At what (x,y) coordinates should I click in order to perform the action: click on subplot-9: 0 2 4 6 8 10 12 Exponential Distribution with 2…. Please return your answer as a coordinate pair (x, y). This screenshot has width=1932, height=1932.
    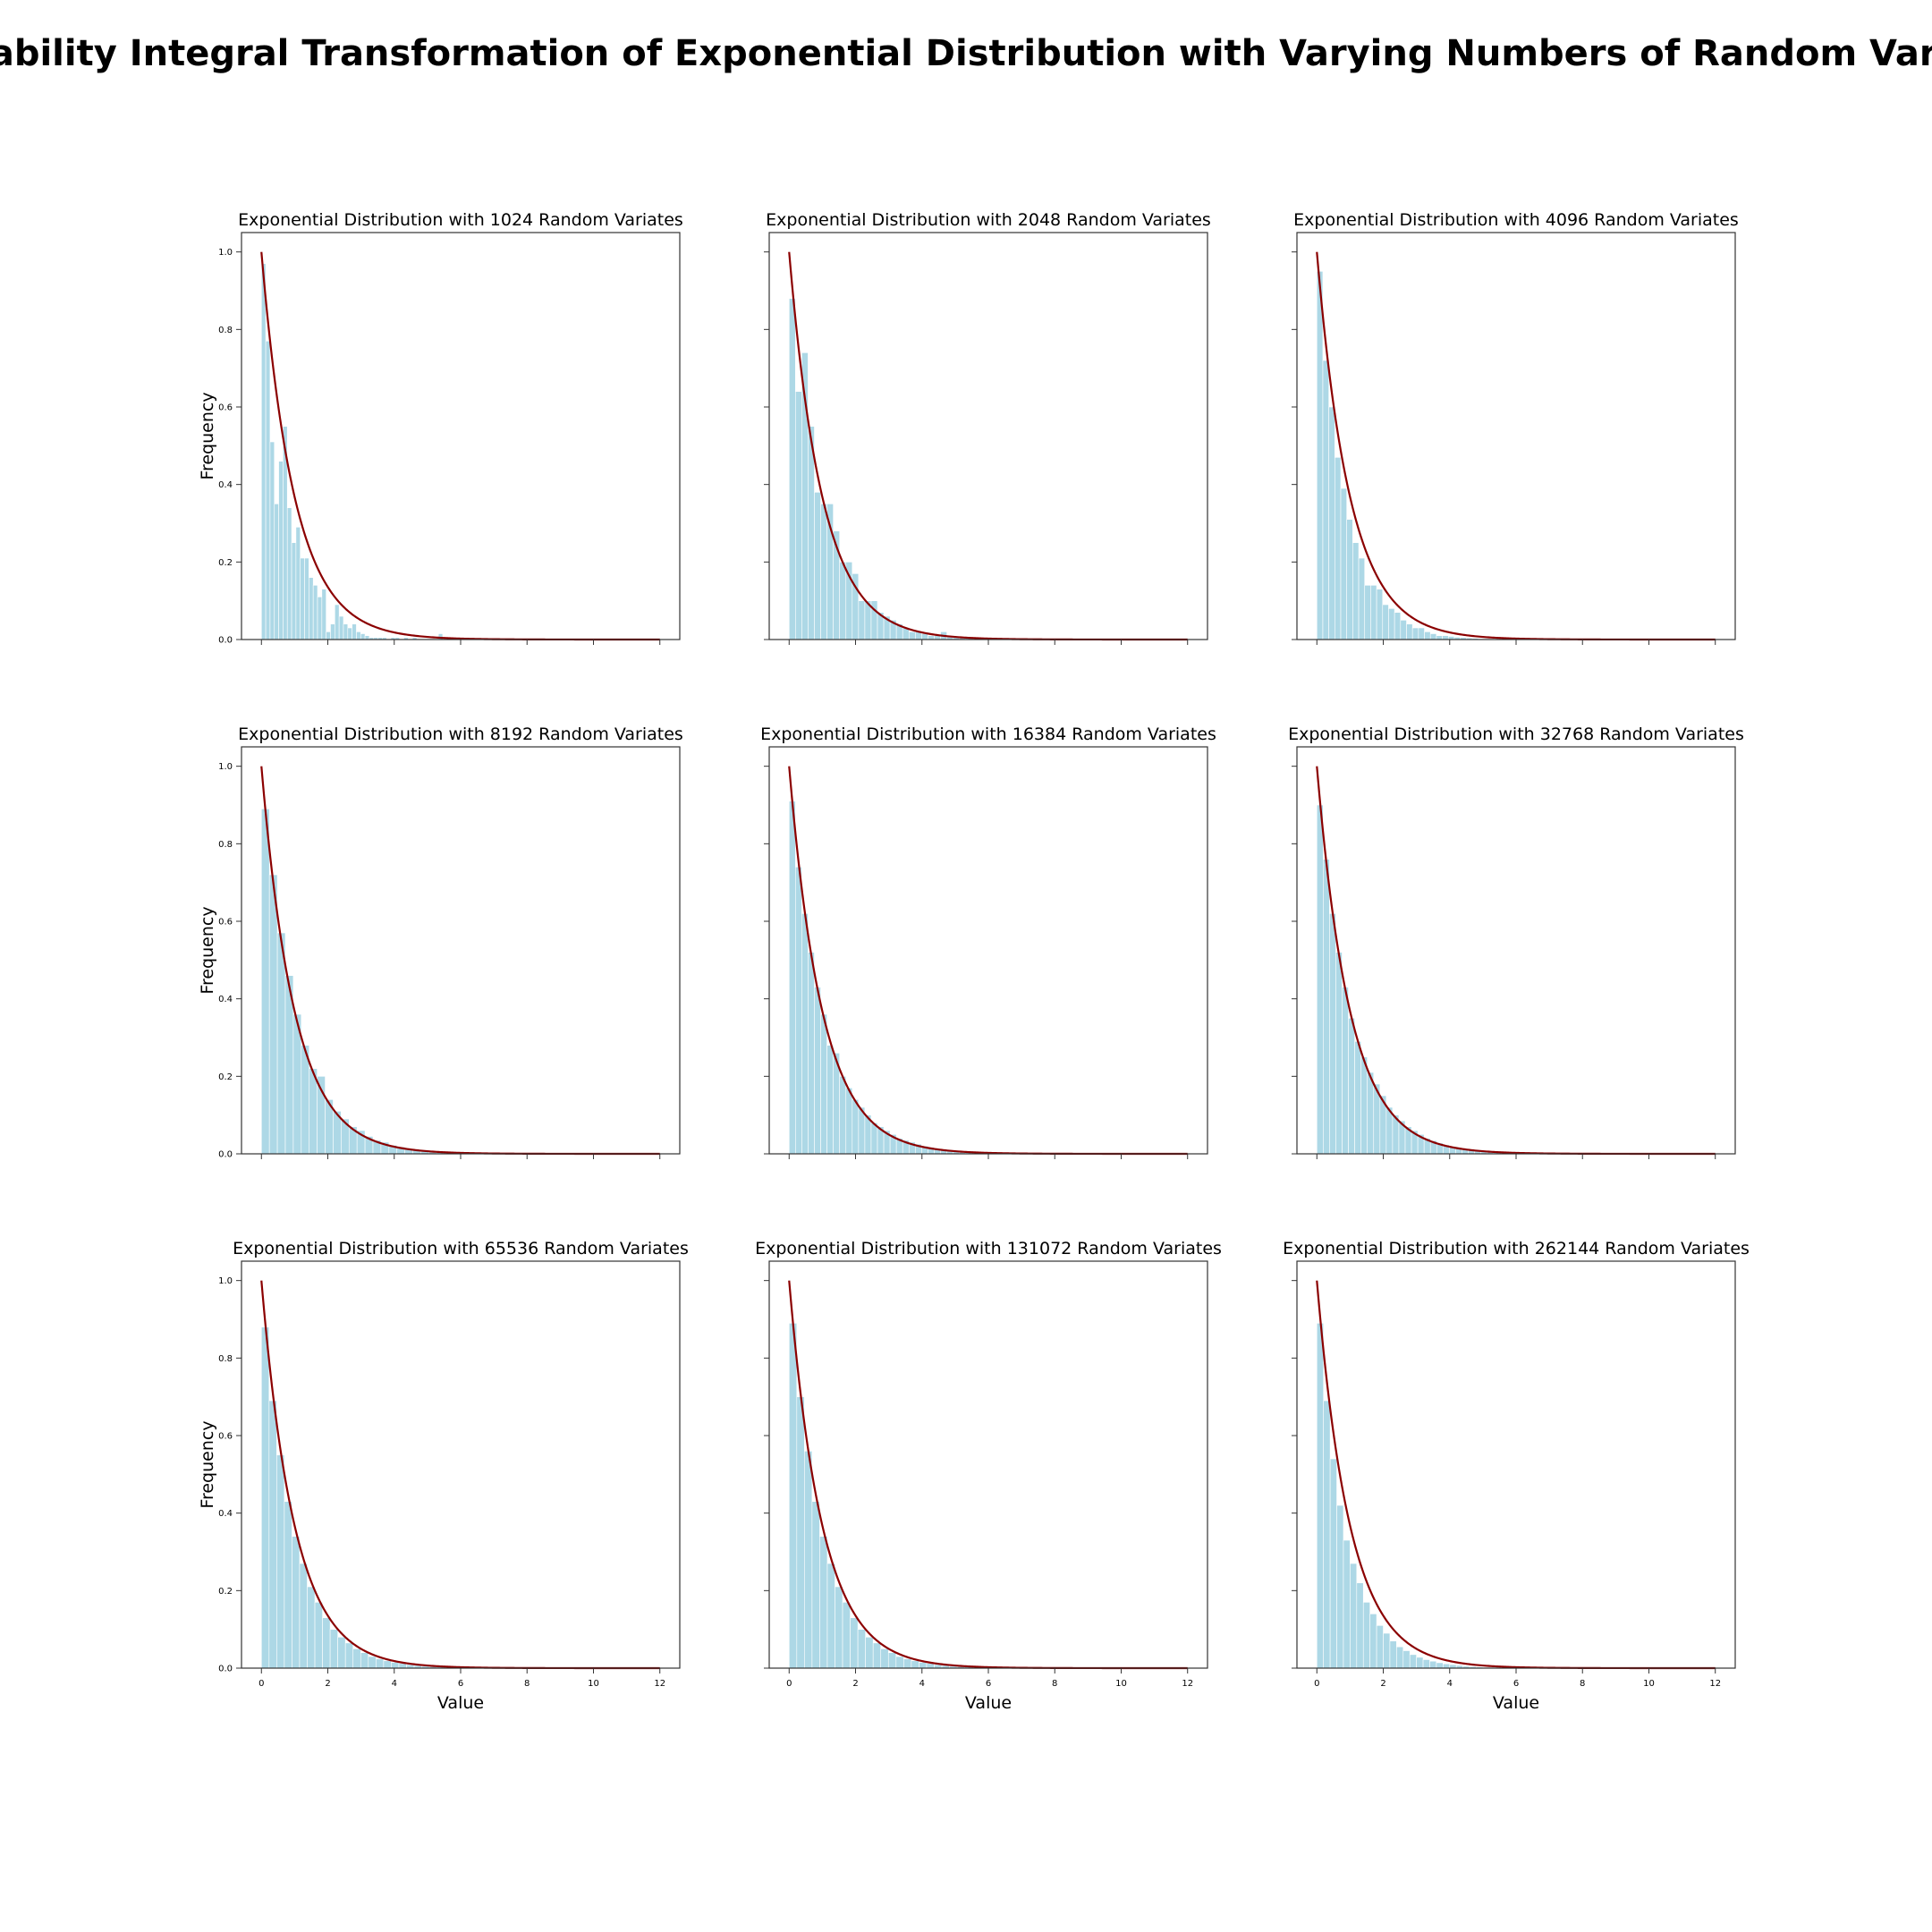
    Looking at the image, I should click on (1516, 1476).